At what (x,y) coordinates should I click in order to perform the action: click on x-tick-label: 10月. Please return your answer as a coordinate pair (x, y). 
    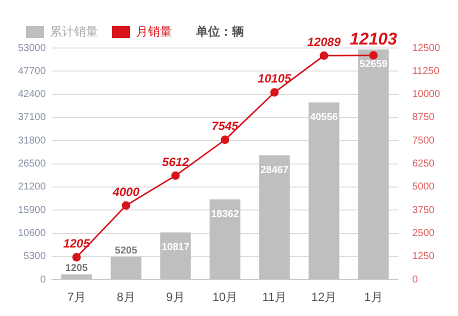
    Looking at the image, I should click on (225, 297).